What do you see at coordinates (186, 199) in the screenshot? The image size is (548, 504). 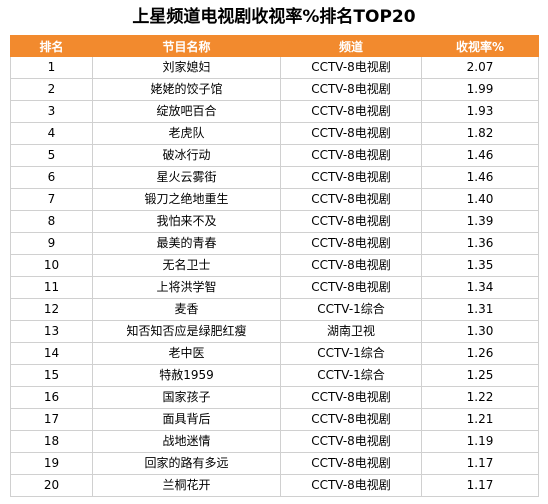 I see `program-name-cell: 锻刀之绝地重生` at bounding box center [186, 199].